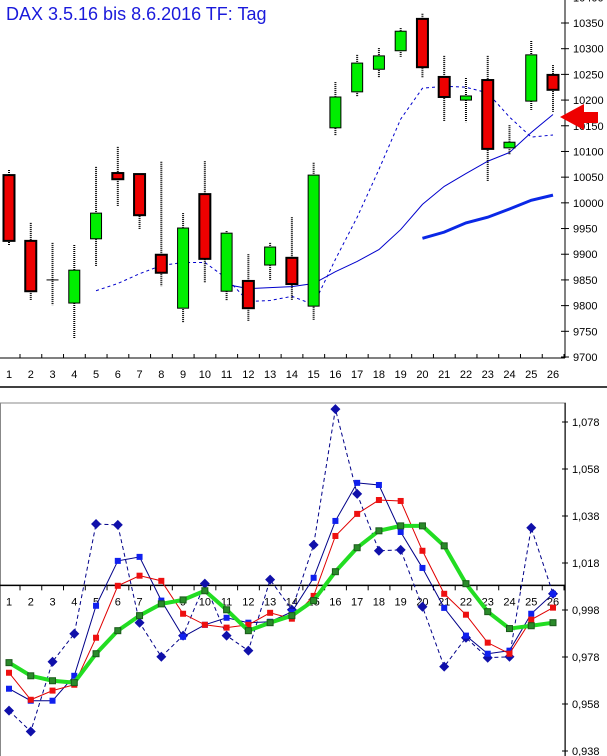 This screenshot has width=607, height=756. What do you see at coordinates (9, 602) in the screenshot?
I see `x-tick-label: 1` at bounding box center [9, 602].